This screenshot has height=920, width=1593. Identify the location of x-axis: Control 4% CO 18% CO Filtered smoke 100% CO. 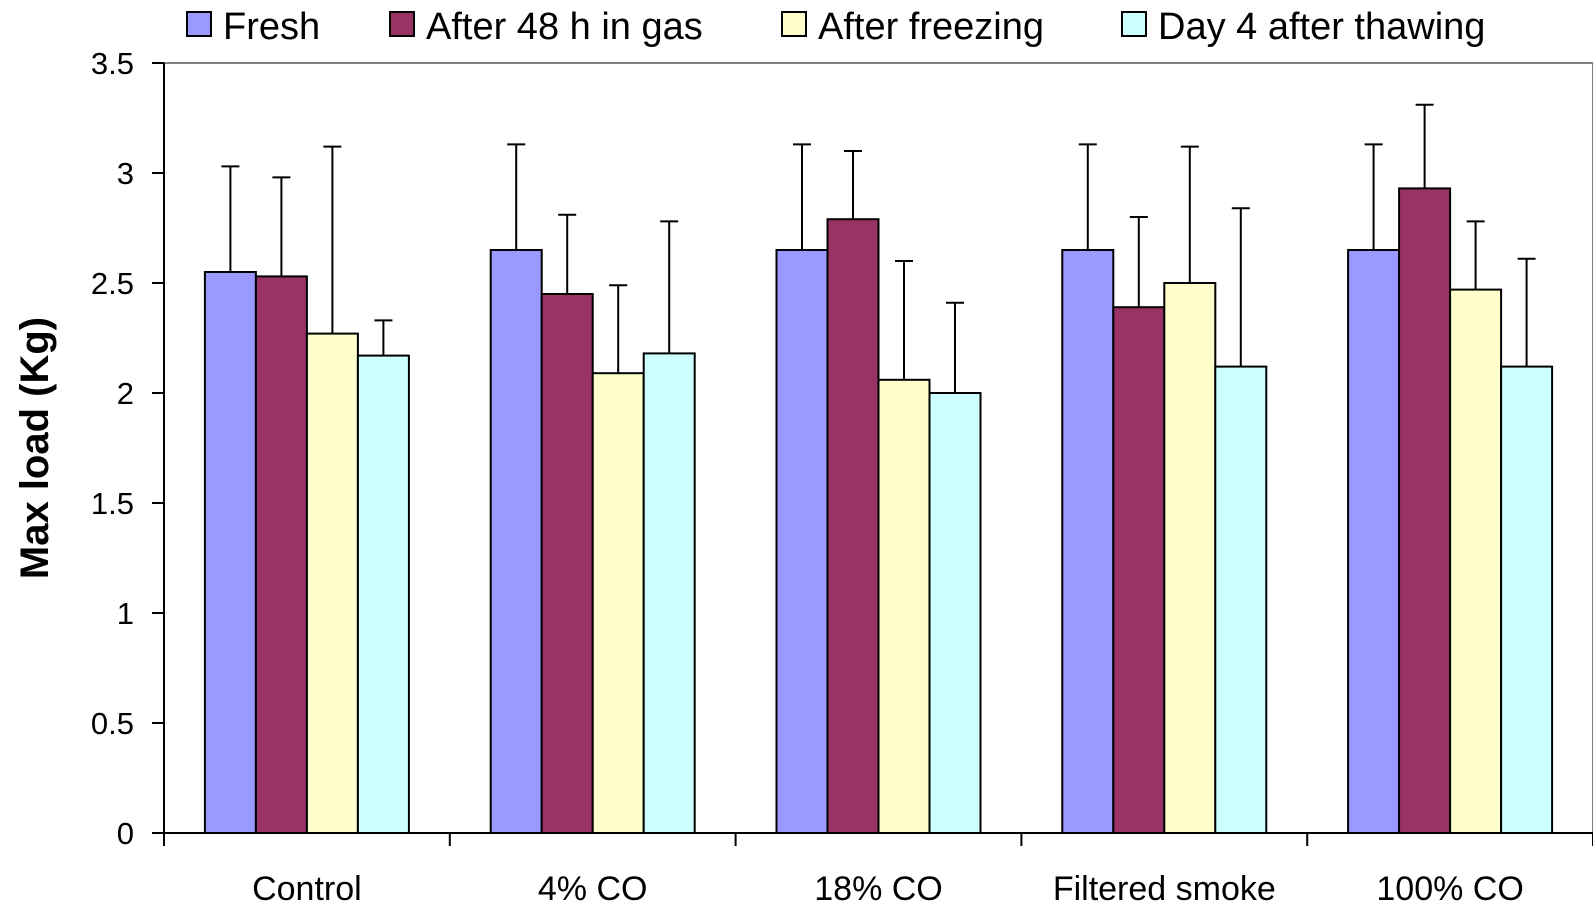
(878, 870).